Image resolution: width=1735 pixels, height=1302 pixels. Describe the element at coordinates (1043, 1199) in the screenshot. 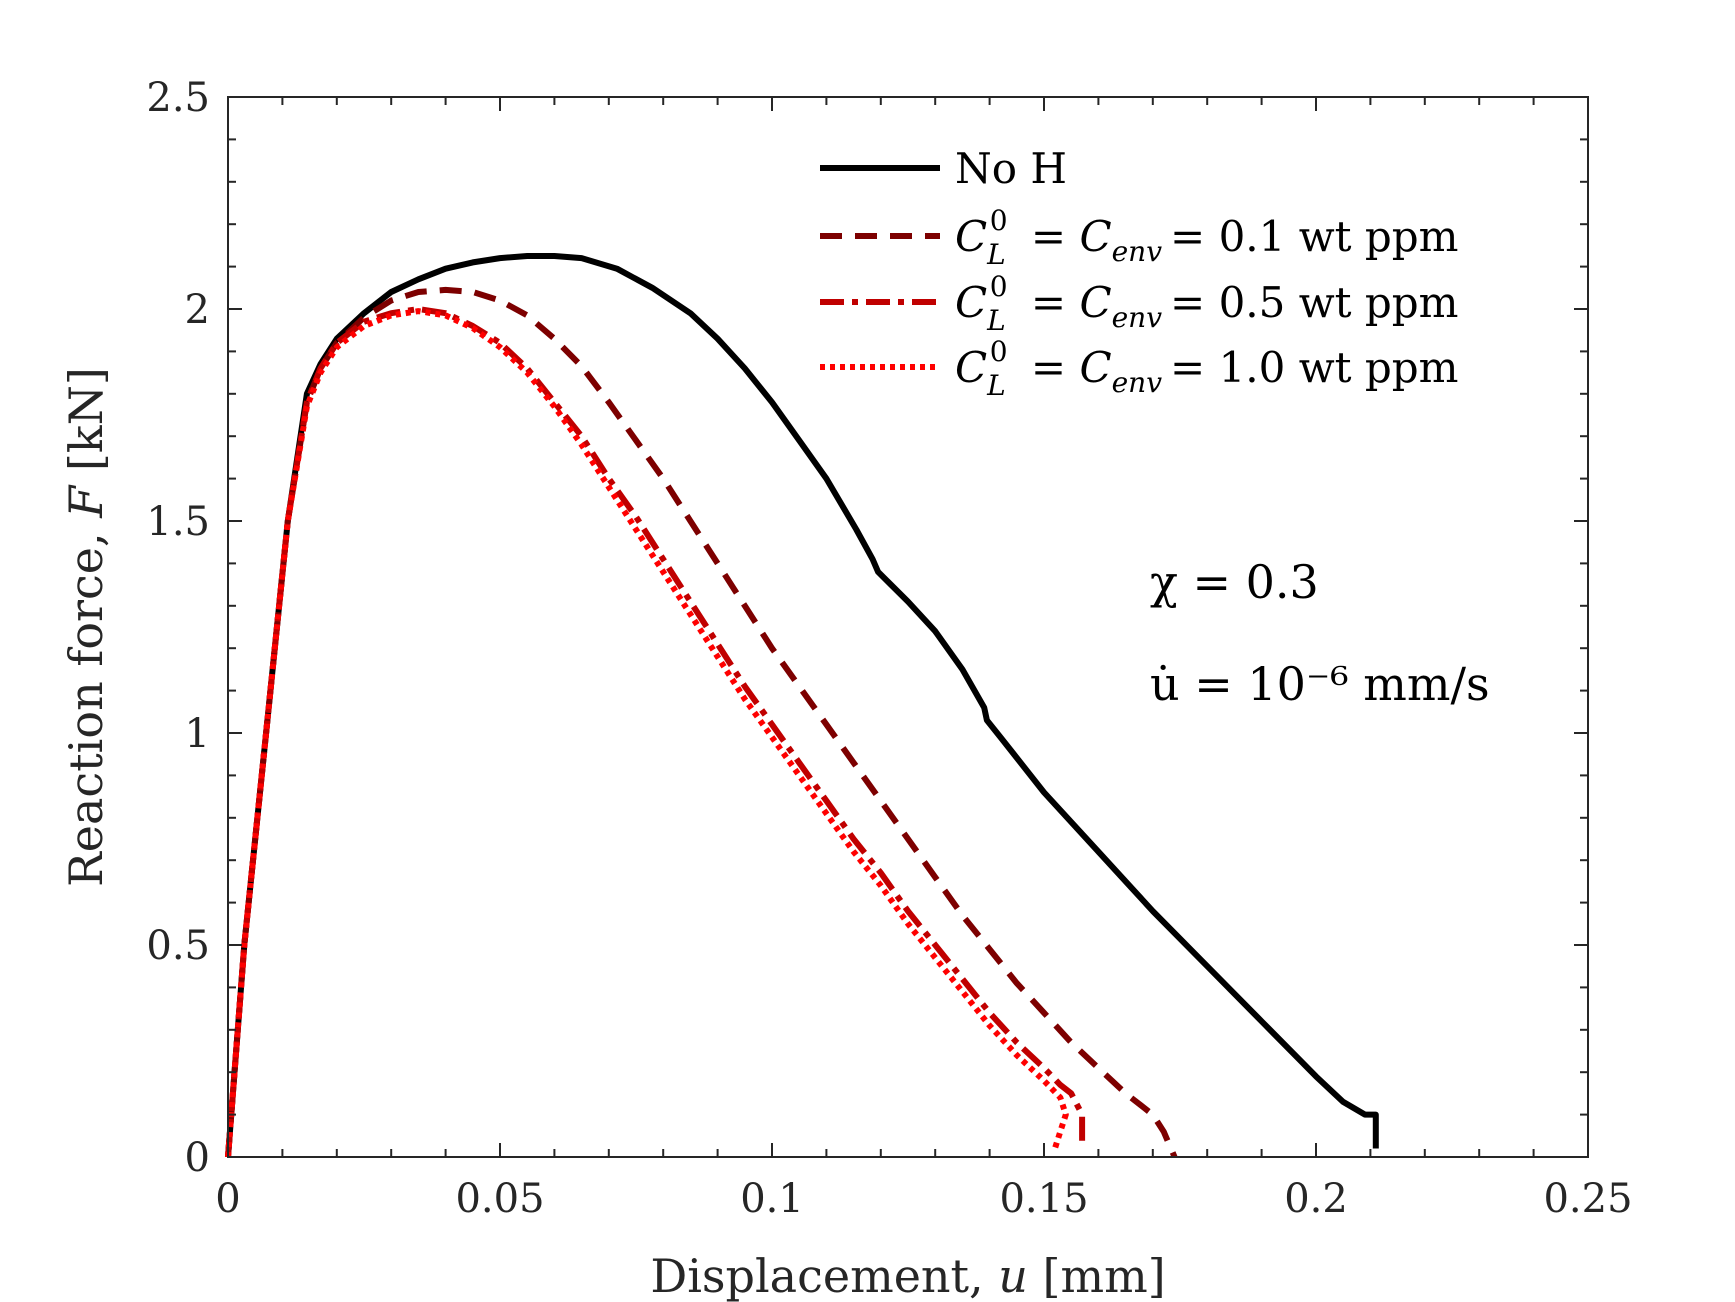

I see `x-tick-label: 0.15` at that location.